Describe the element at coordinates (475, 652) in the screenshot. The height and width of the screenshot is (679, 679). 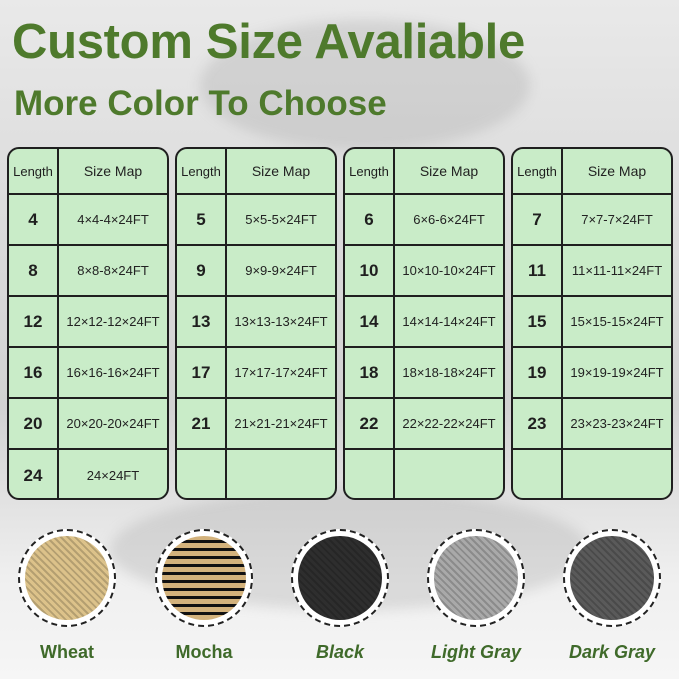
I see `color-label: Light Gray` at that location.